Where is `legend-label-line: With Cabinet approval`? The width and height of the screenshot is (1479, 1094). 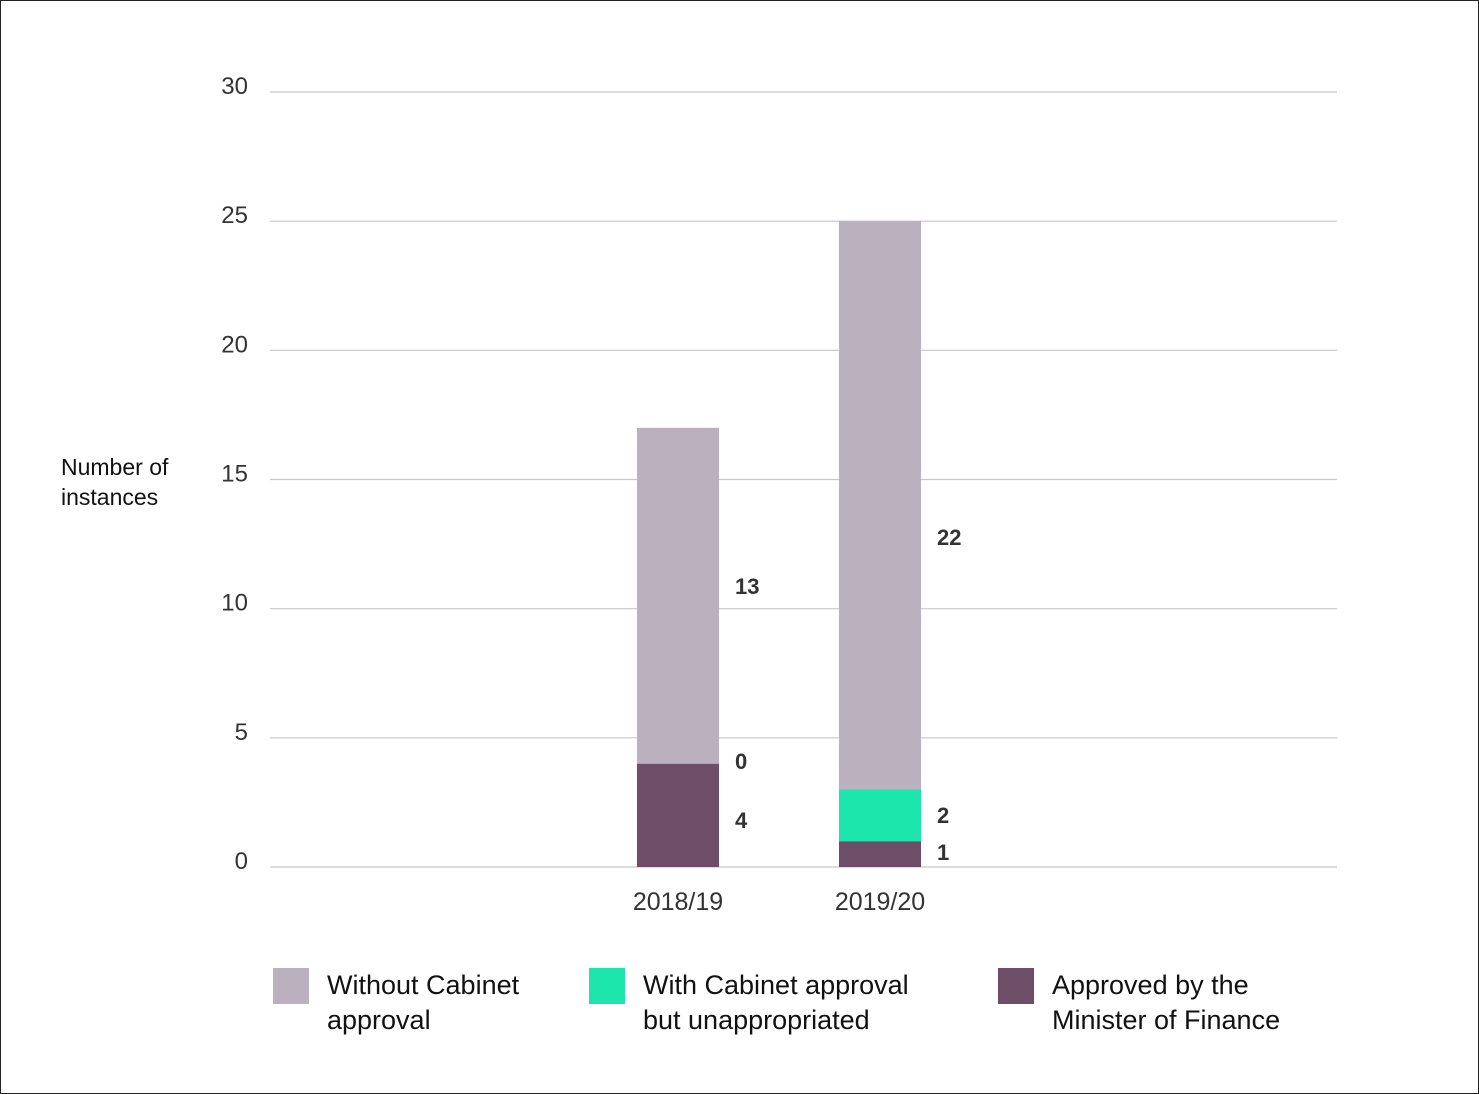
legend-label-line: With Cabinet approval is located at coordinates (776, 985).